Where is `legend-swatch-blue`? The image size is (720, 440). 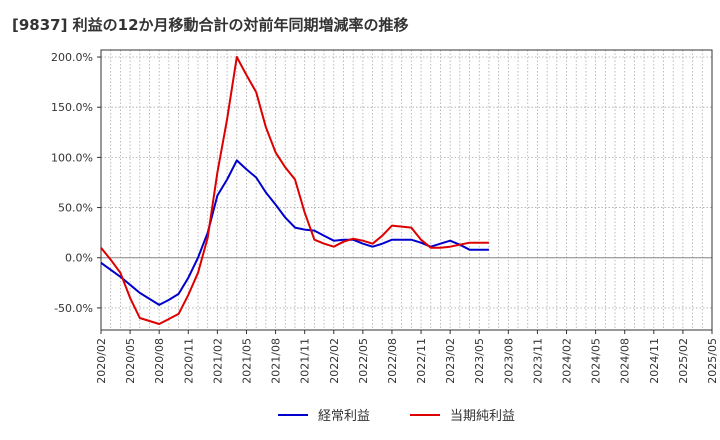
legend-swatch-blue is located at coordinates (293, 414).